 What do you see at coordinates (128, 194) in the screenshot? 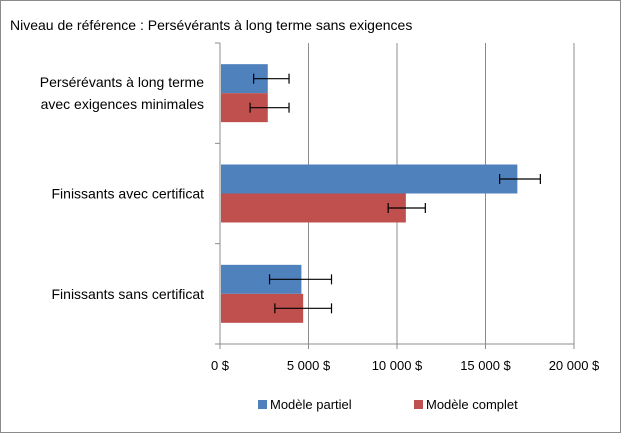
I see `category-label: Finissants avec certificat` at bounding box center [128, 194].